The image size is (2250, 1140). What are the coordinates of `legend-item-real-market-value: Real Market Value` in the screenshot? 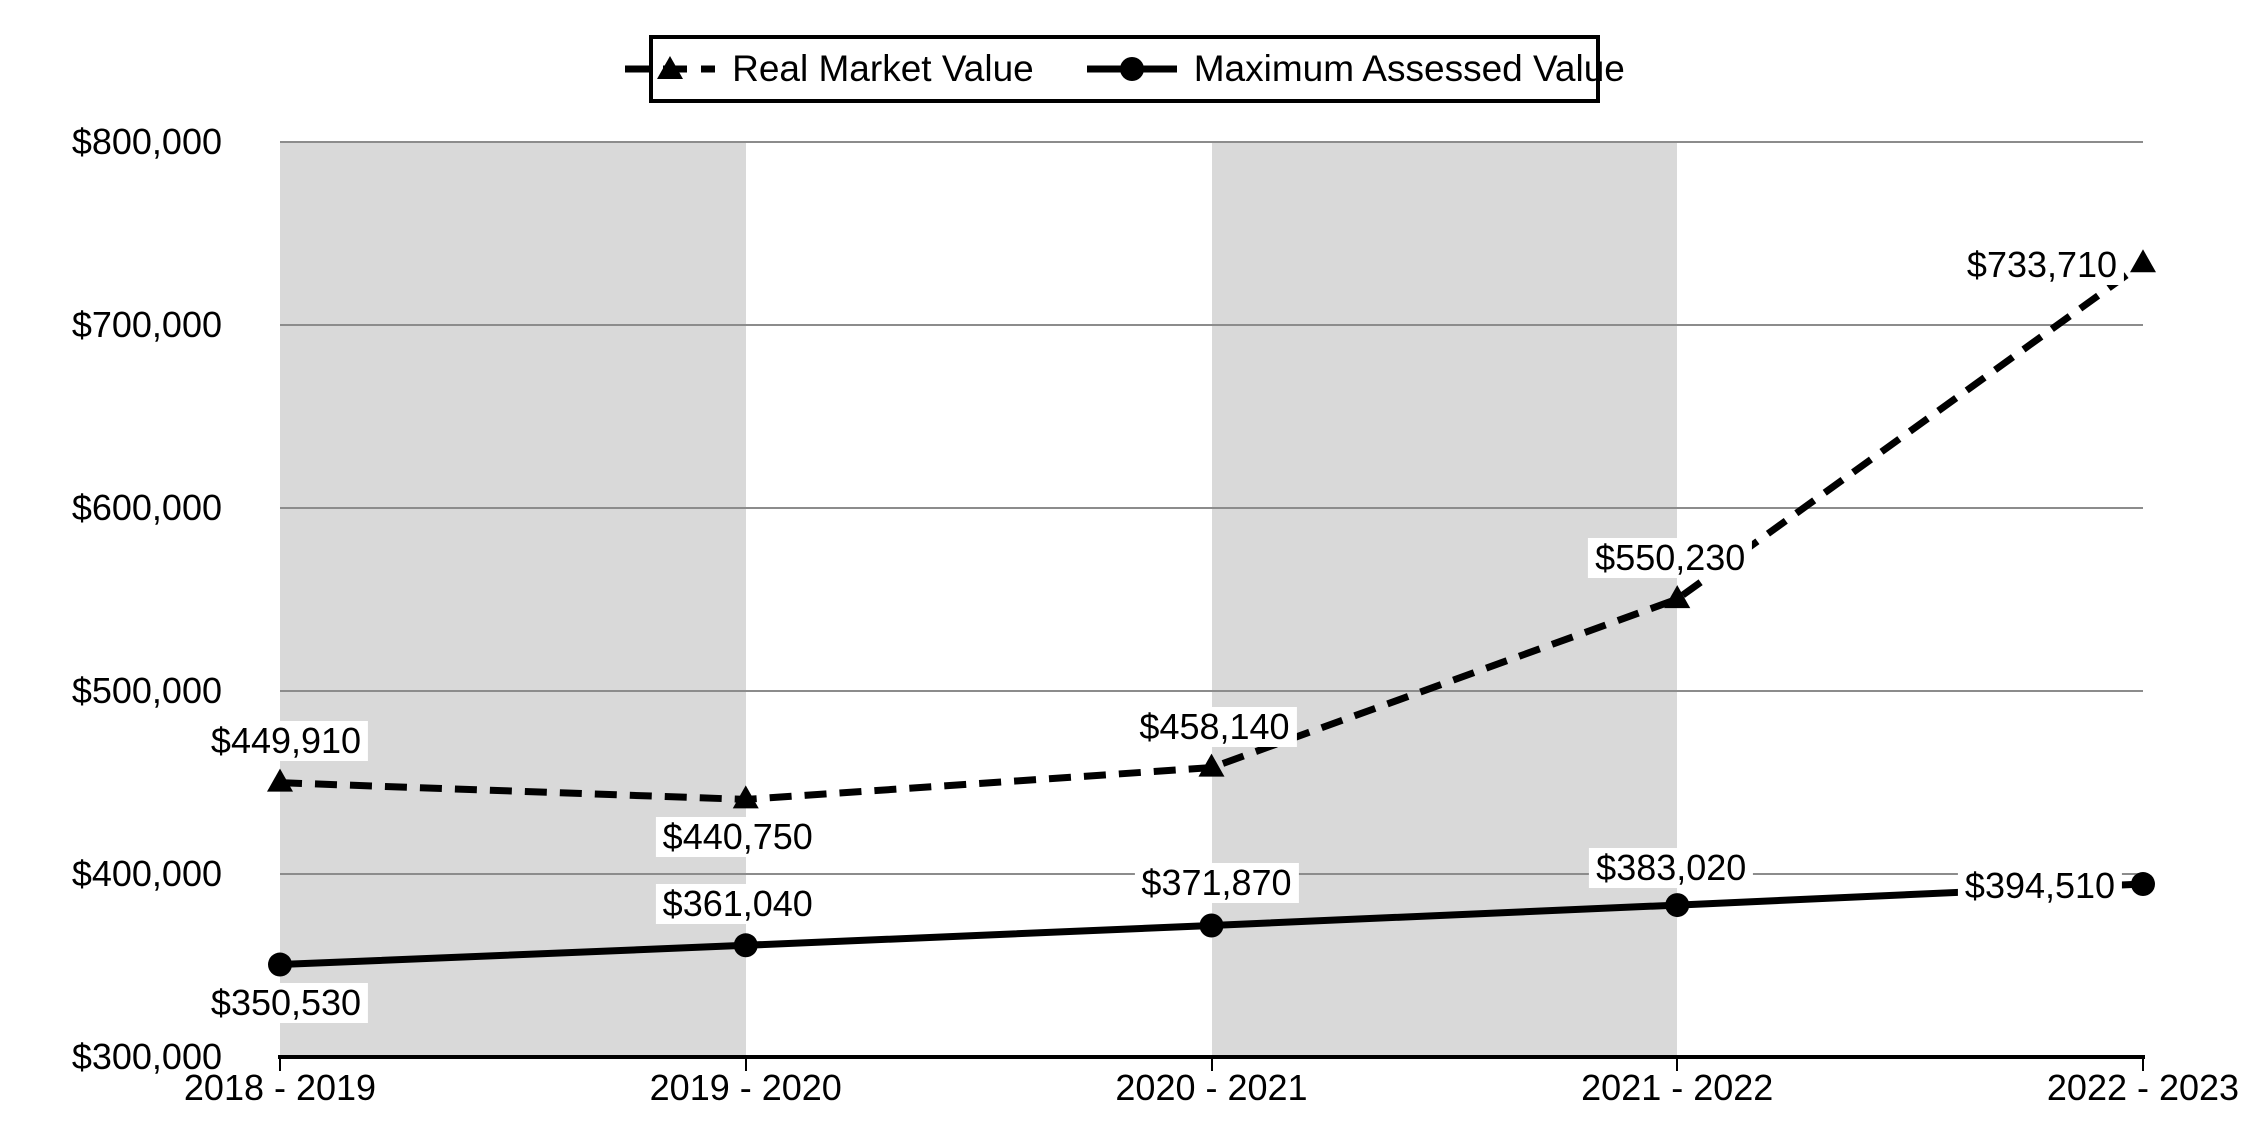 It's located at (829, 69).